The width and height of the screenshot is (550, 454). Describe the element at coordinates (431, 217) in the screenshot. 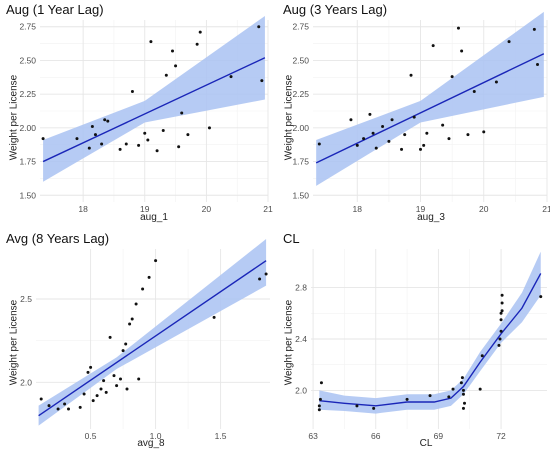

I see `x-axis-label: aug_3` at that location.